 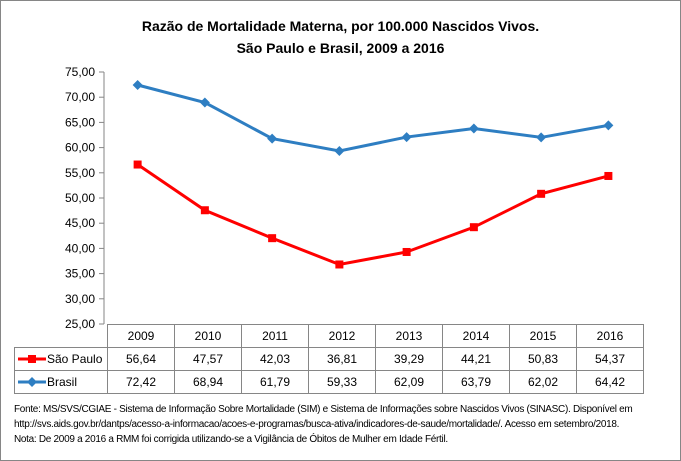 I want to click on y-tick-label: 70,00, so click(x=80, y=97).